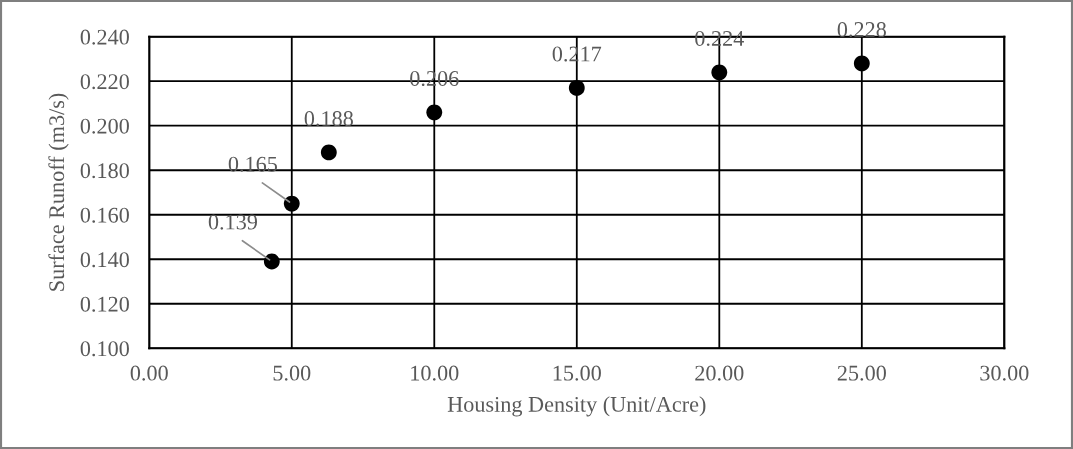  I want to click on data-label: 0.188, so click(328, 119).